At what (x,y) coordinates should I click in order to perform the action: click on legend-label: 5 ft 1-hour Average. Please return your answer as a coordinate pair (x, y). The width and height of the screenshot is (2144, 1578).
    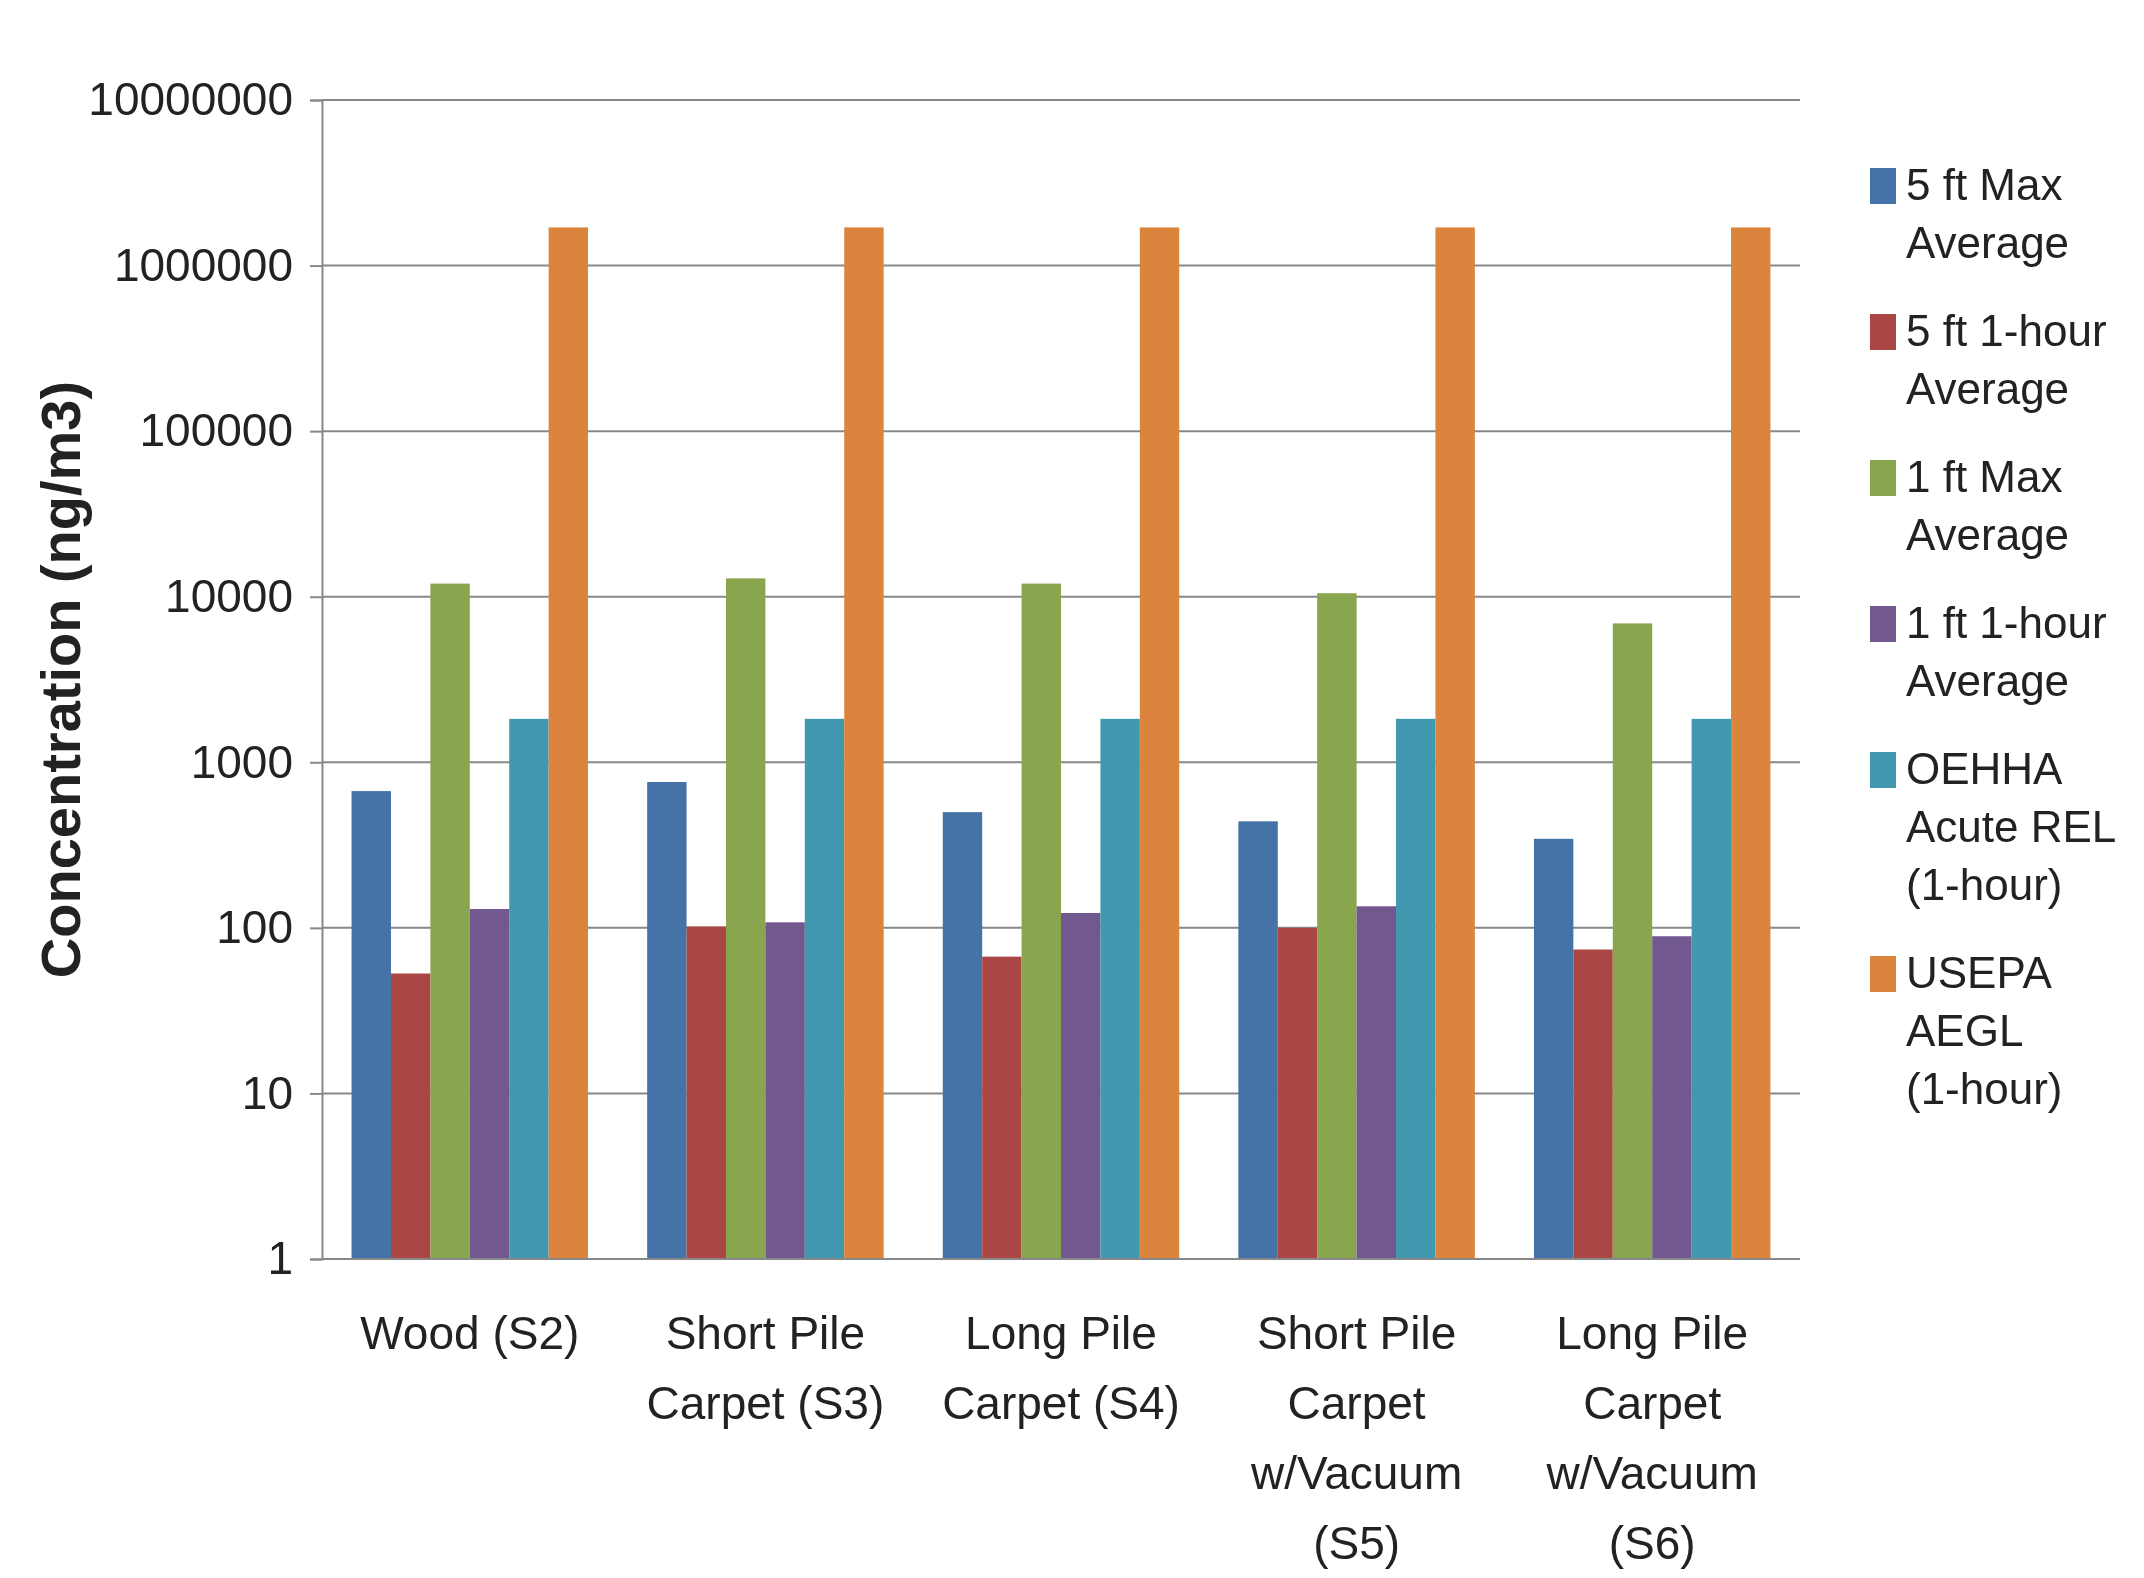
    Looking at the image, I should click on (2006, 359).